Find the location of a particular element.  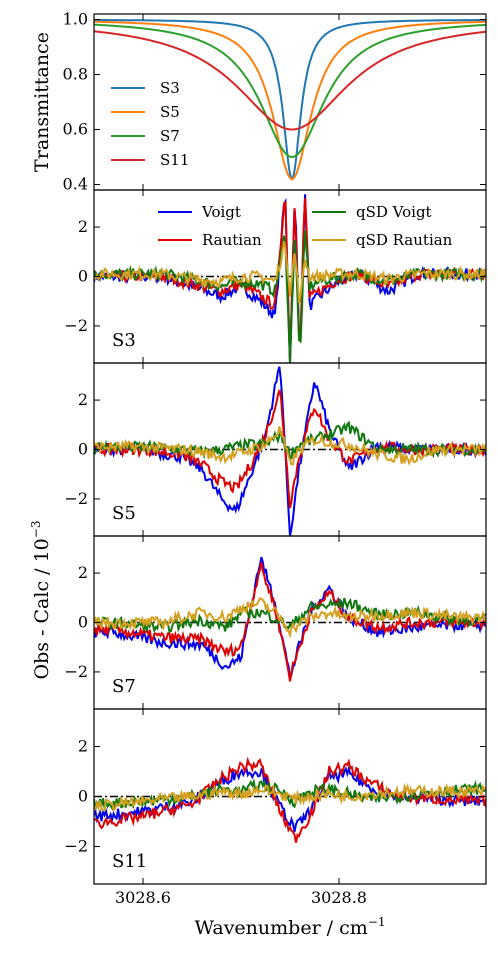

plot-area-S11 is located at coordinates (290, 799).